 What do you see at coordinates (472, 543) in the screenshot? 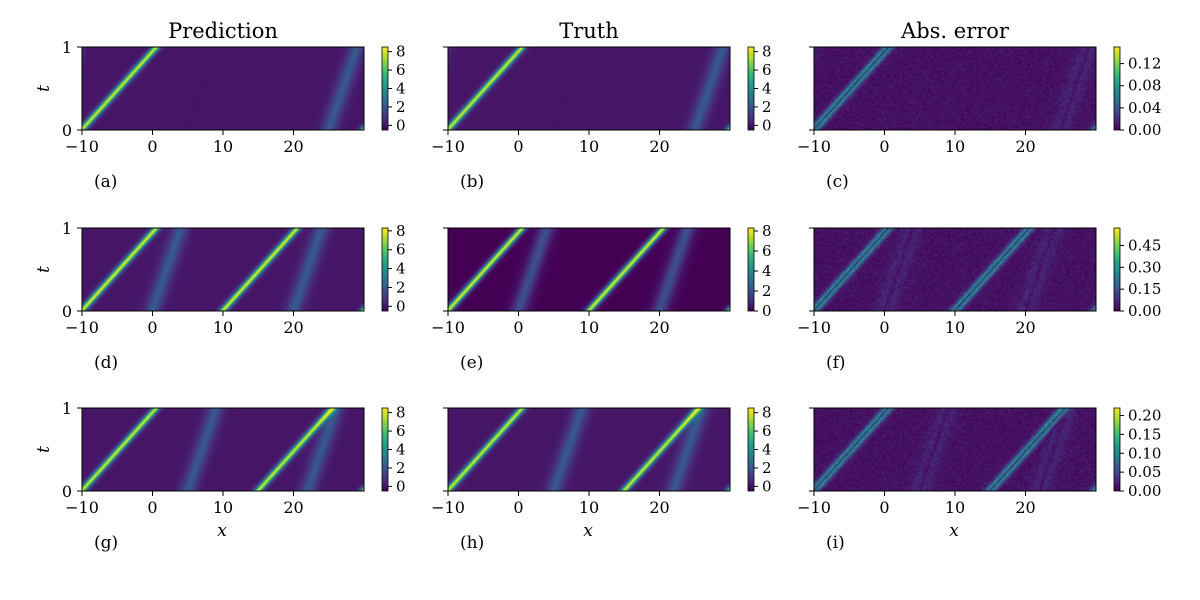
I see `panel-label: (h)` at bounding box center [472, 543].